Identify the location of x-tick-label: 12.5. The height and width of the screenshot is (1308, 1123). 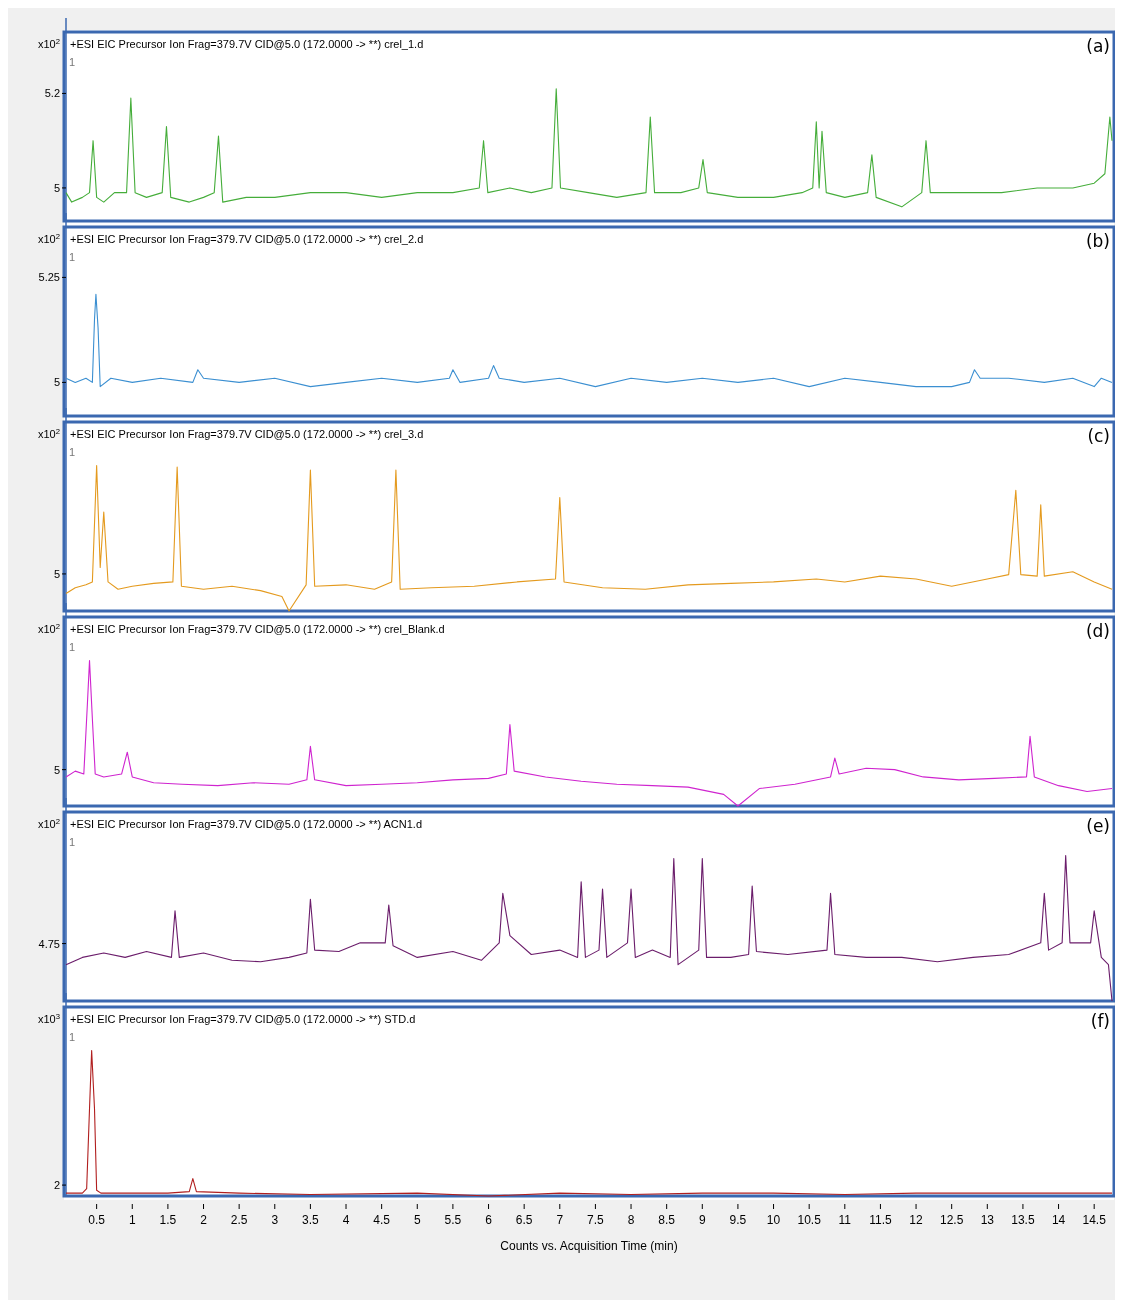
(952, 1220).